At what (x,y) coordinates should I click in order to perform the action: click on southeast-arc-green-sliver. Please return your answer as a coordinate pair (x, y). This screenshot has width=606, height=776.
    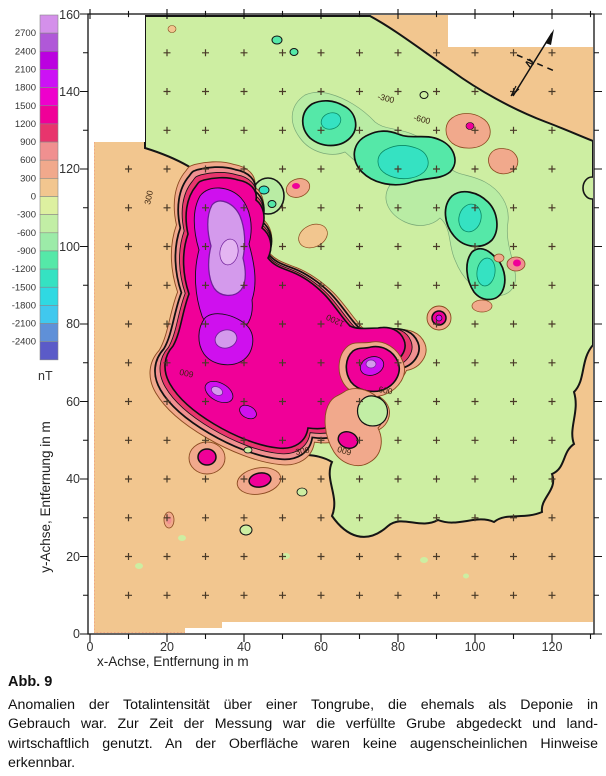
    Looking at the image, I should click on (372, 411).